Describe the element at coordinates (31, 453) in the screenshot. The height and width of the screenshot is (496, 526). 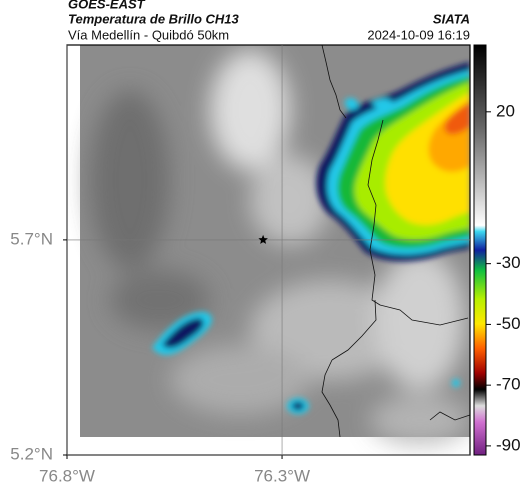
I see `y-tick-label: 5.2°N` at that location.